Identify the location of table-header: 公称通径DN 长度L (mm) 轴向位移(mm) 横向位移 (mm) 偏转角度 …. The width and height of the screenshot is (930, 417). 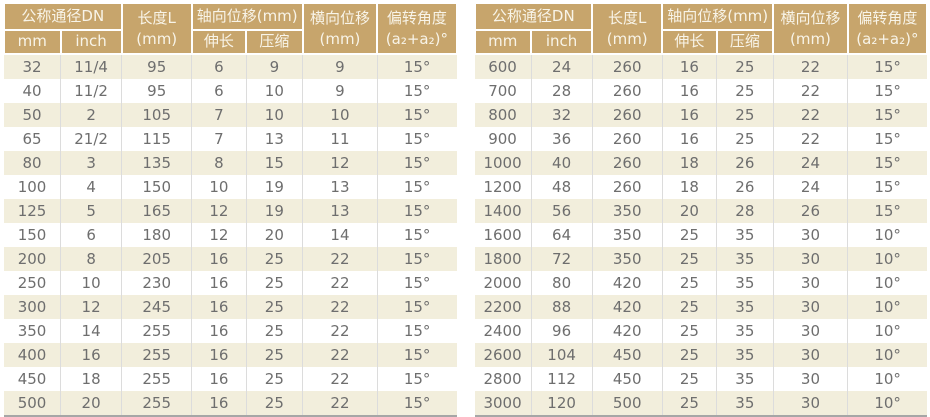
(701, 28).